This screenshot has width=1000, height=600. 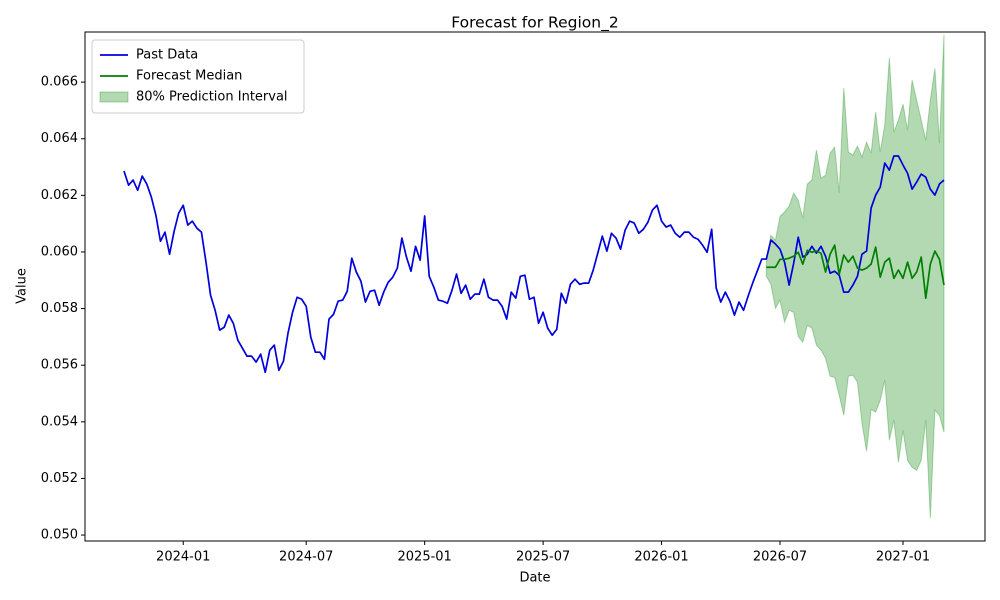 I want to click on x-tick-label: 2024-07, so click(x=306, y=557).